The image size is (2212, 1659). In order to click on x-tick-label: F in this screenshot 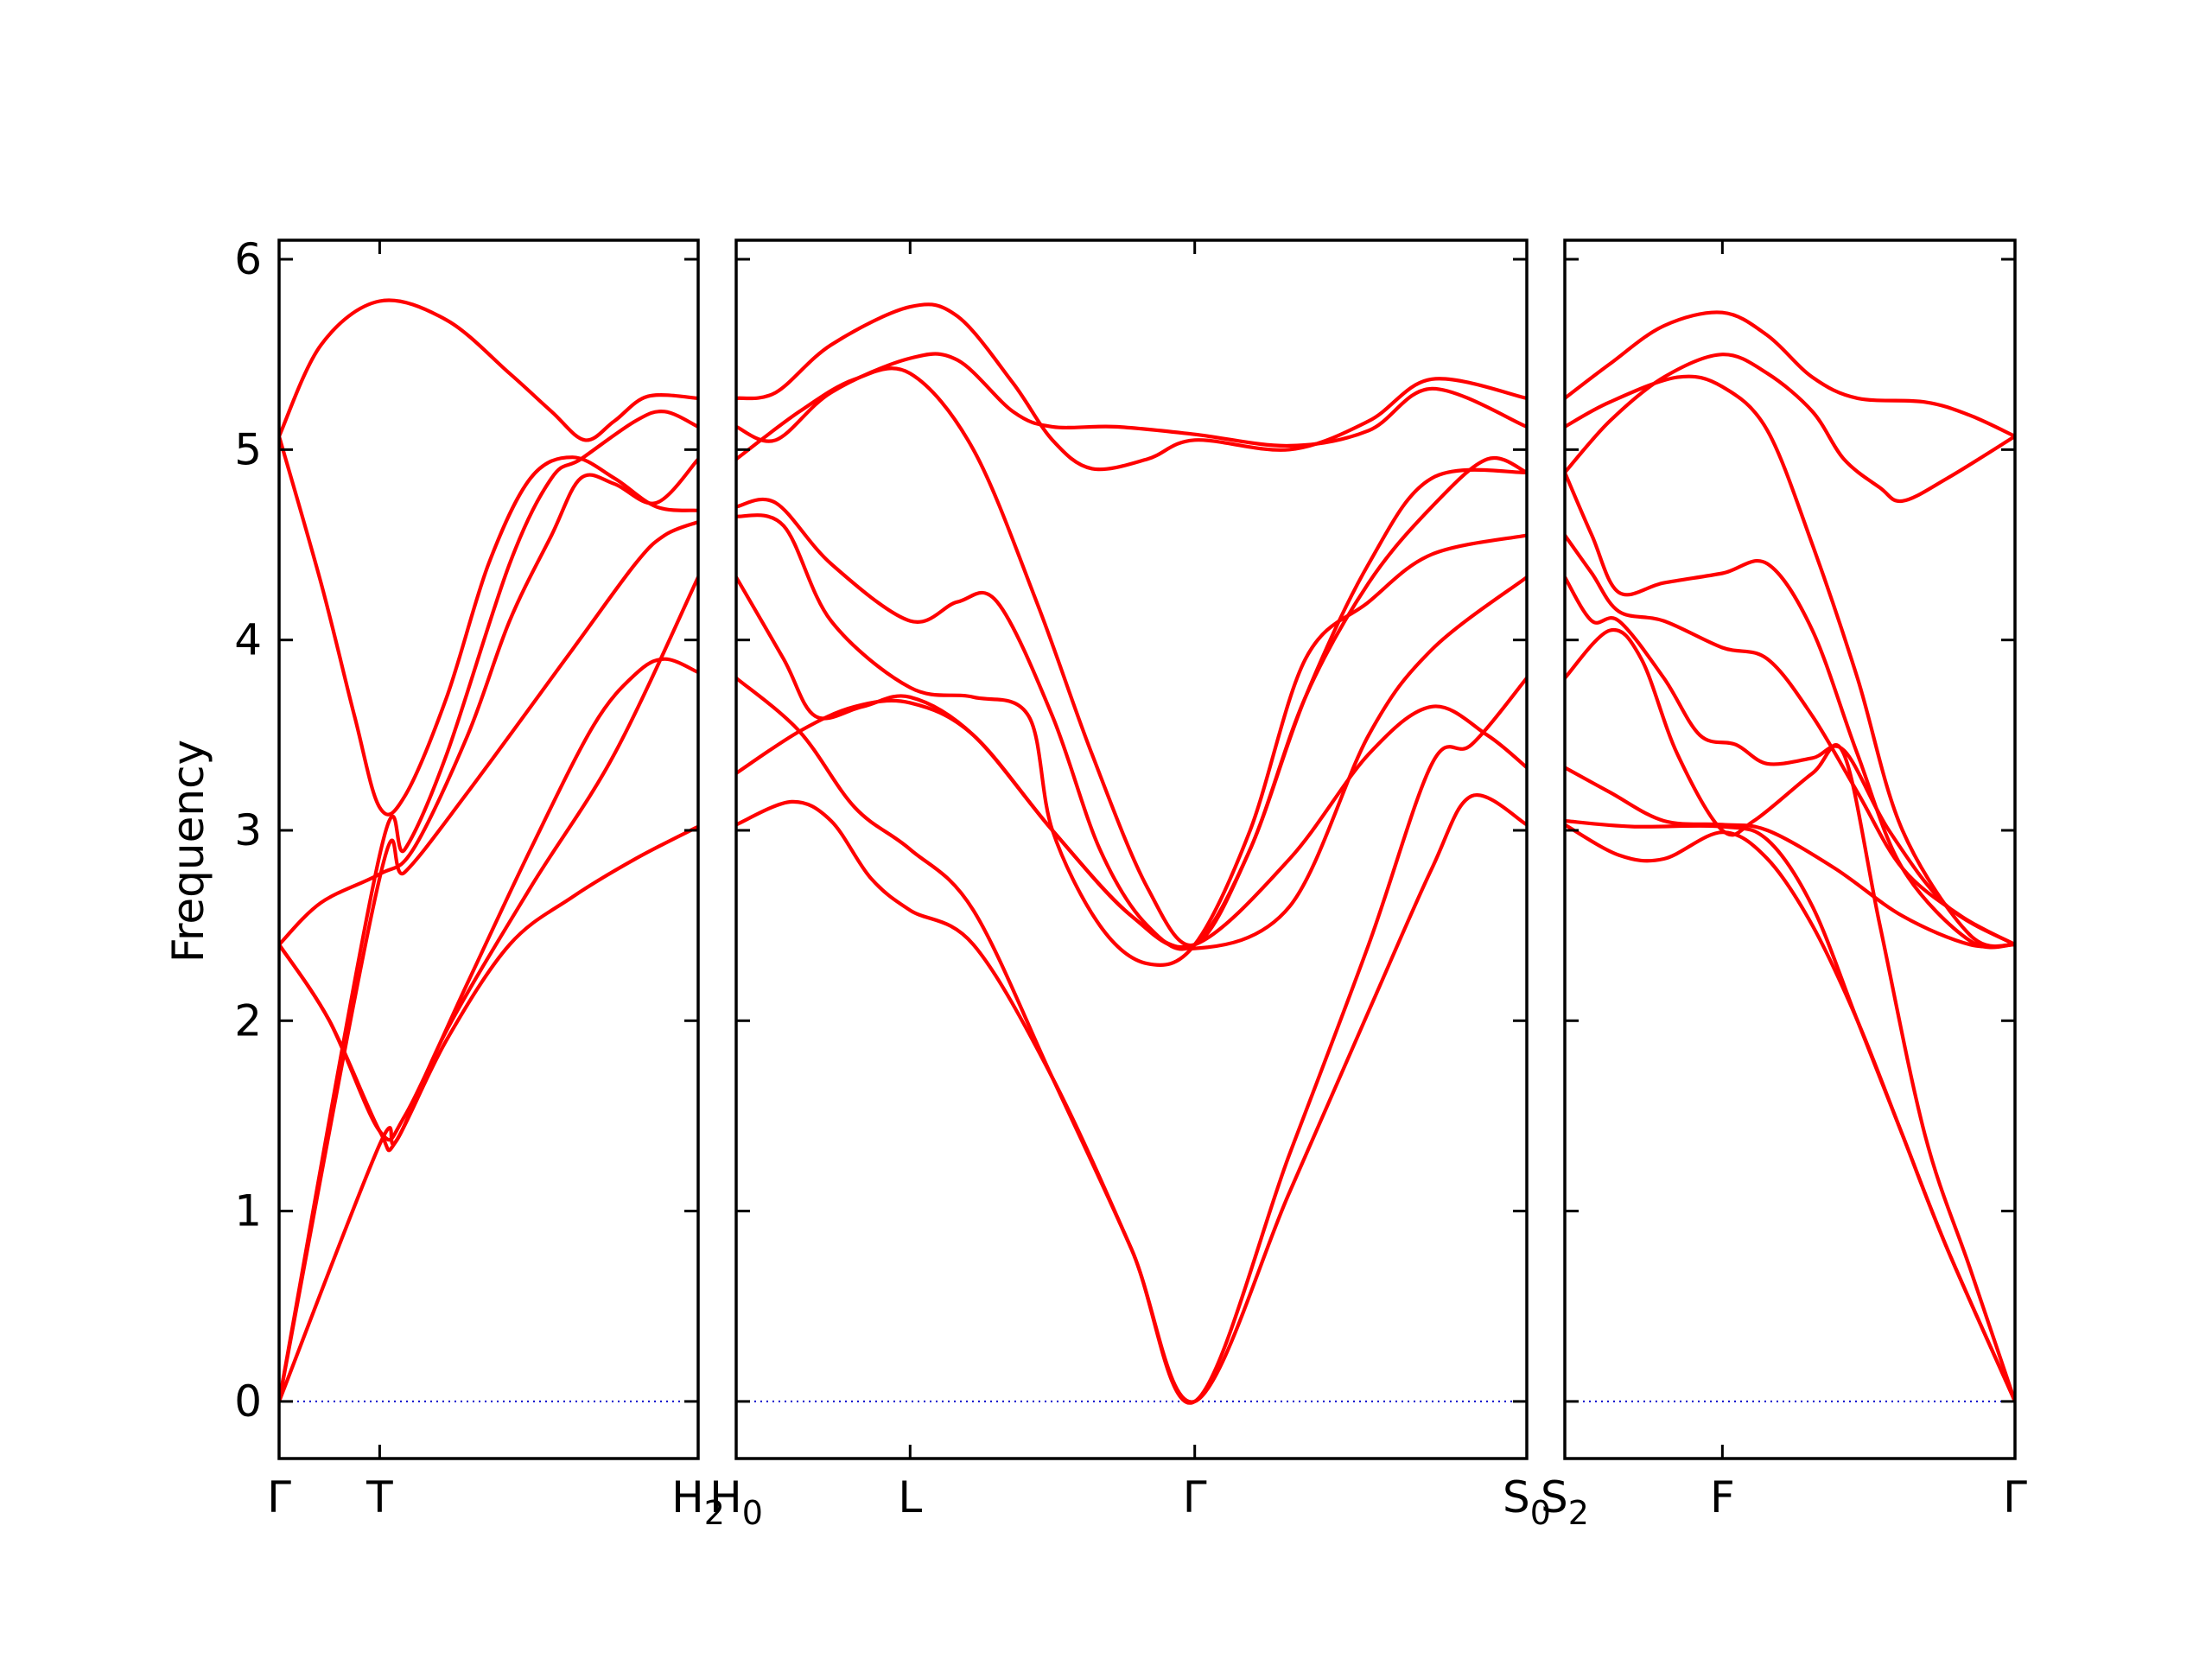, I will do `click(1722, 1497)`.